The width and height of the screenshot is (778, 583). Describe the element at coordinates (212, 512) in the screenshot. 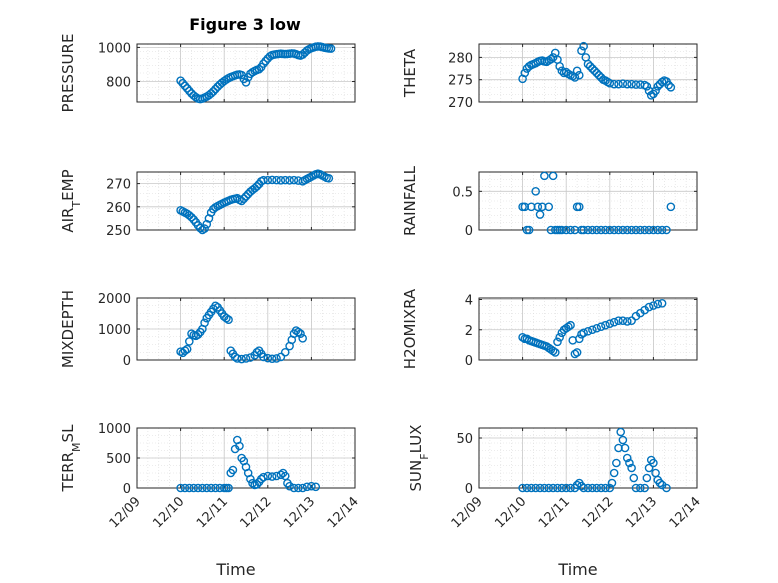

I see `x-tick-label: 12/11` at that location.